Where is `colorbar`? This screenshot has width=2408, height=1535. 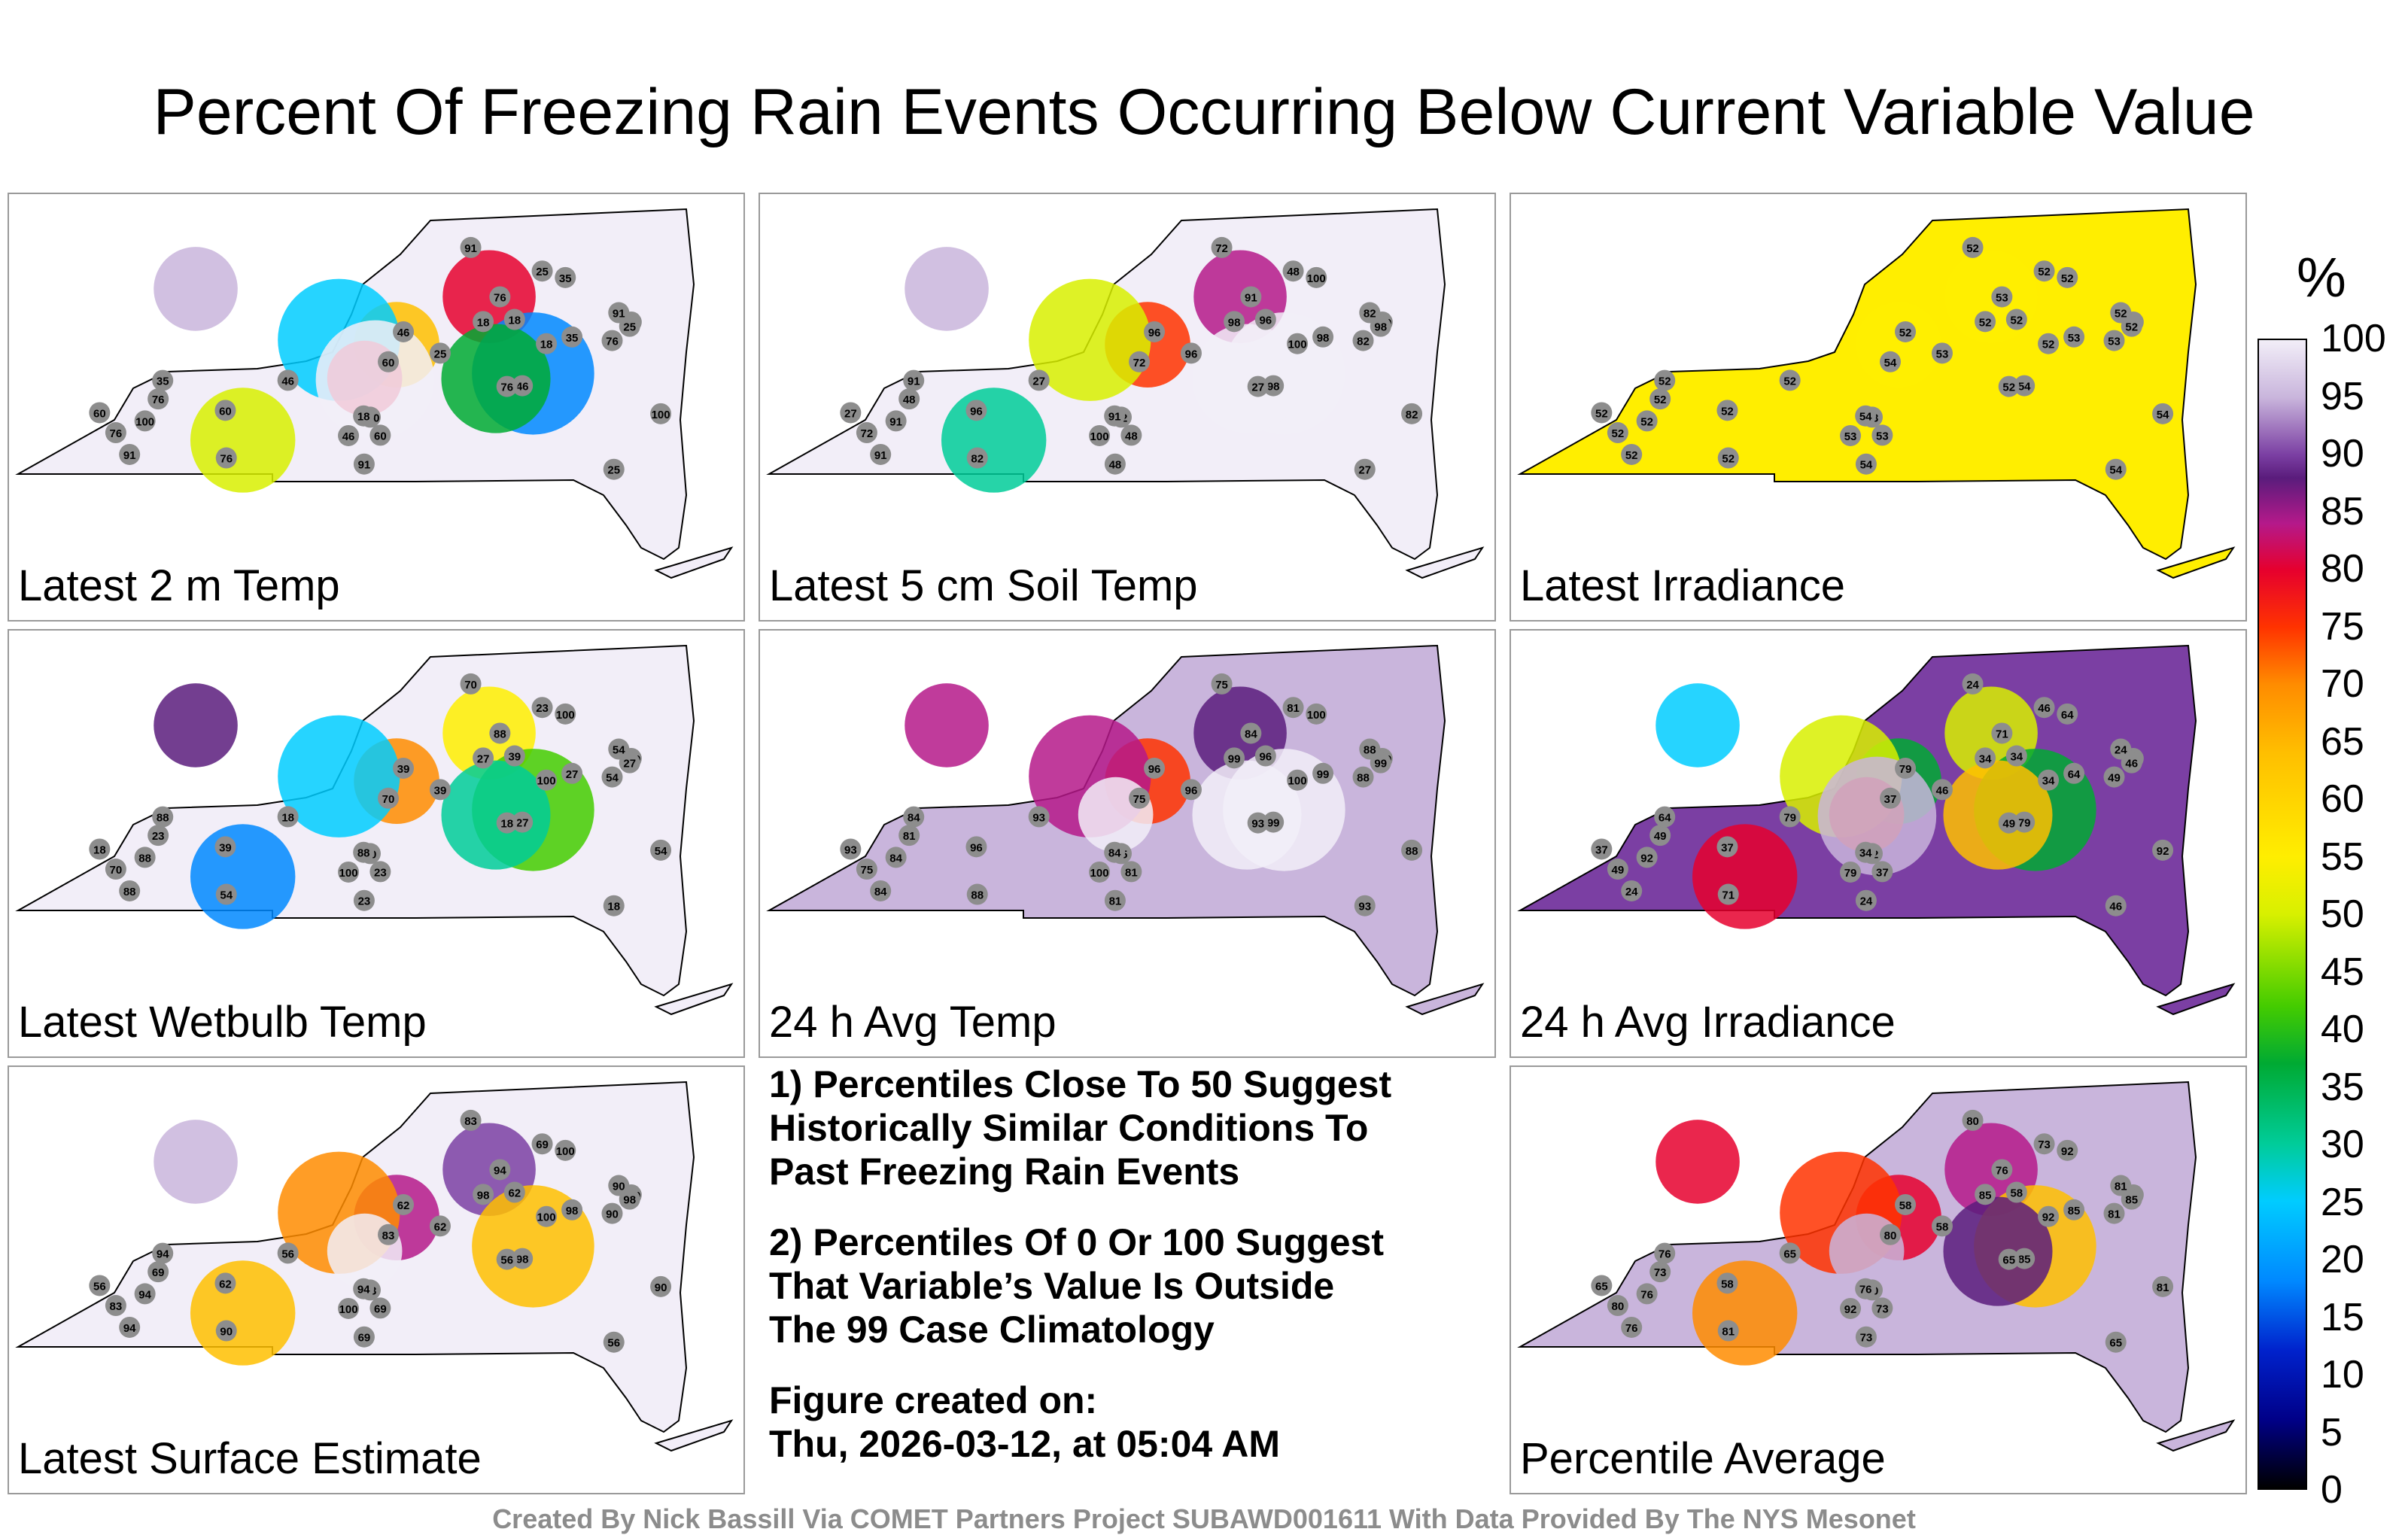 colorbar is located at coordinates (2282, 914).